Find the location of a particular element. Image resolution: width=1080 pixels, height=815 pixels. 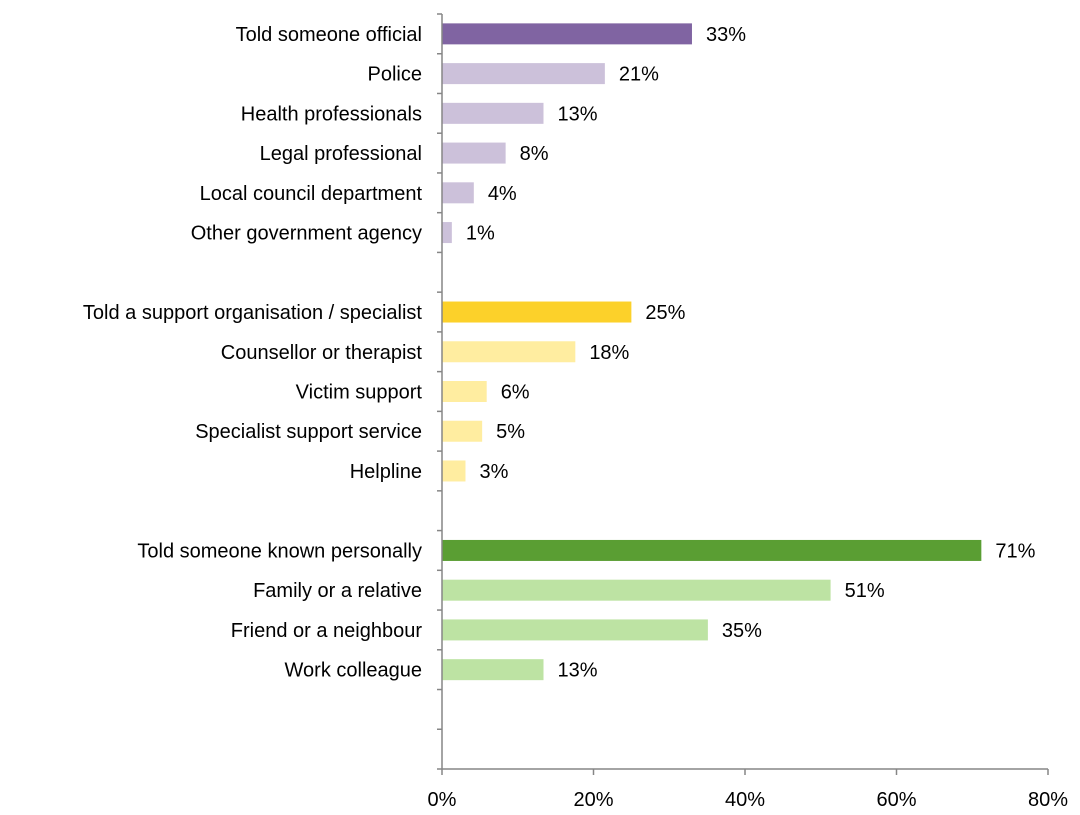

x-tick-label: 40% is located at coordinates (745, 800).